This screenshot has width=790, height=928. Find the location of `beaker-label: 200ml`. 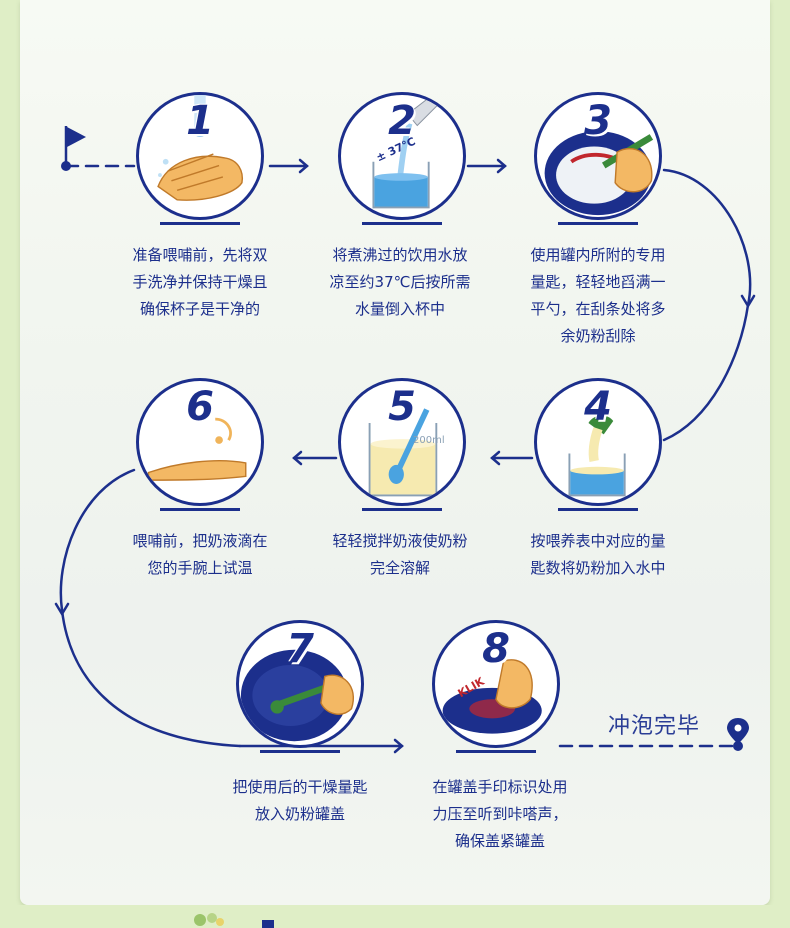

beaker-label: 200ml is located at coordinates (429, 440).